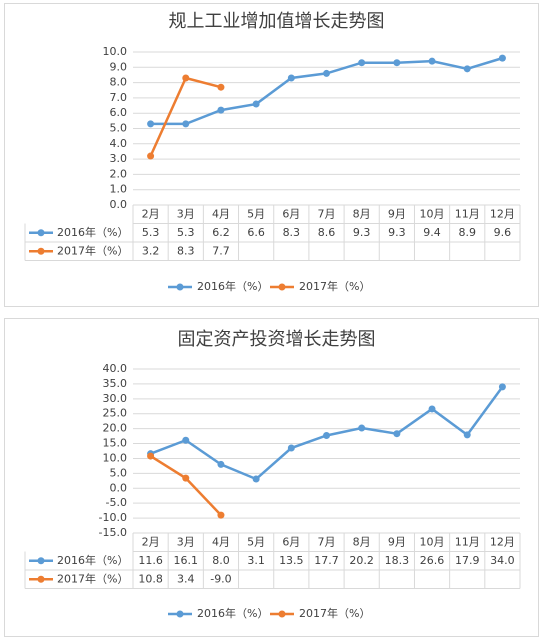 The width and height of the screenshot is (544, 641). I want to click on table-cell: 8.0, so click(221, 560).